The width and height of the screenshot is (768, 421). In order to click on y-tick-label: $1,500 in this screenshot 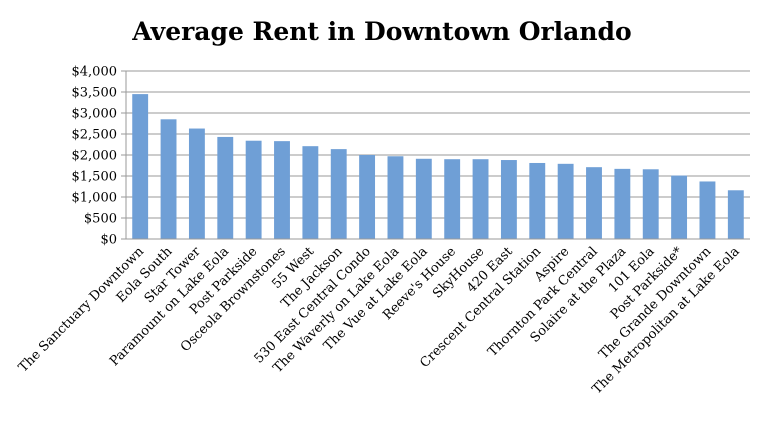, I will do `click(95, 177)`.